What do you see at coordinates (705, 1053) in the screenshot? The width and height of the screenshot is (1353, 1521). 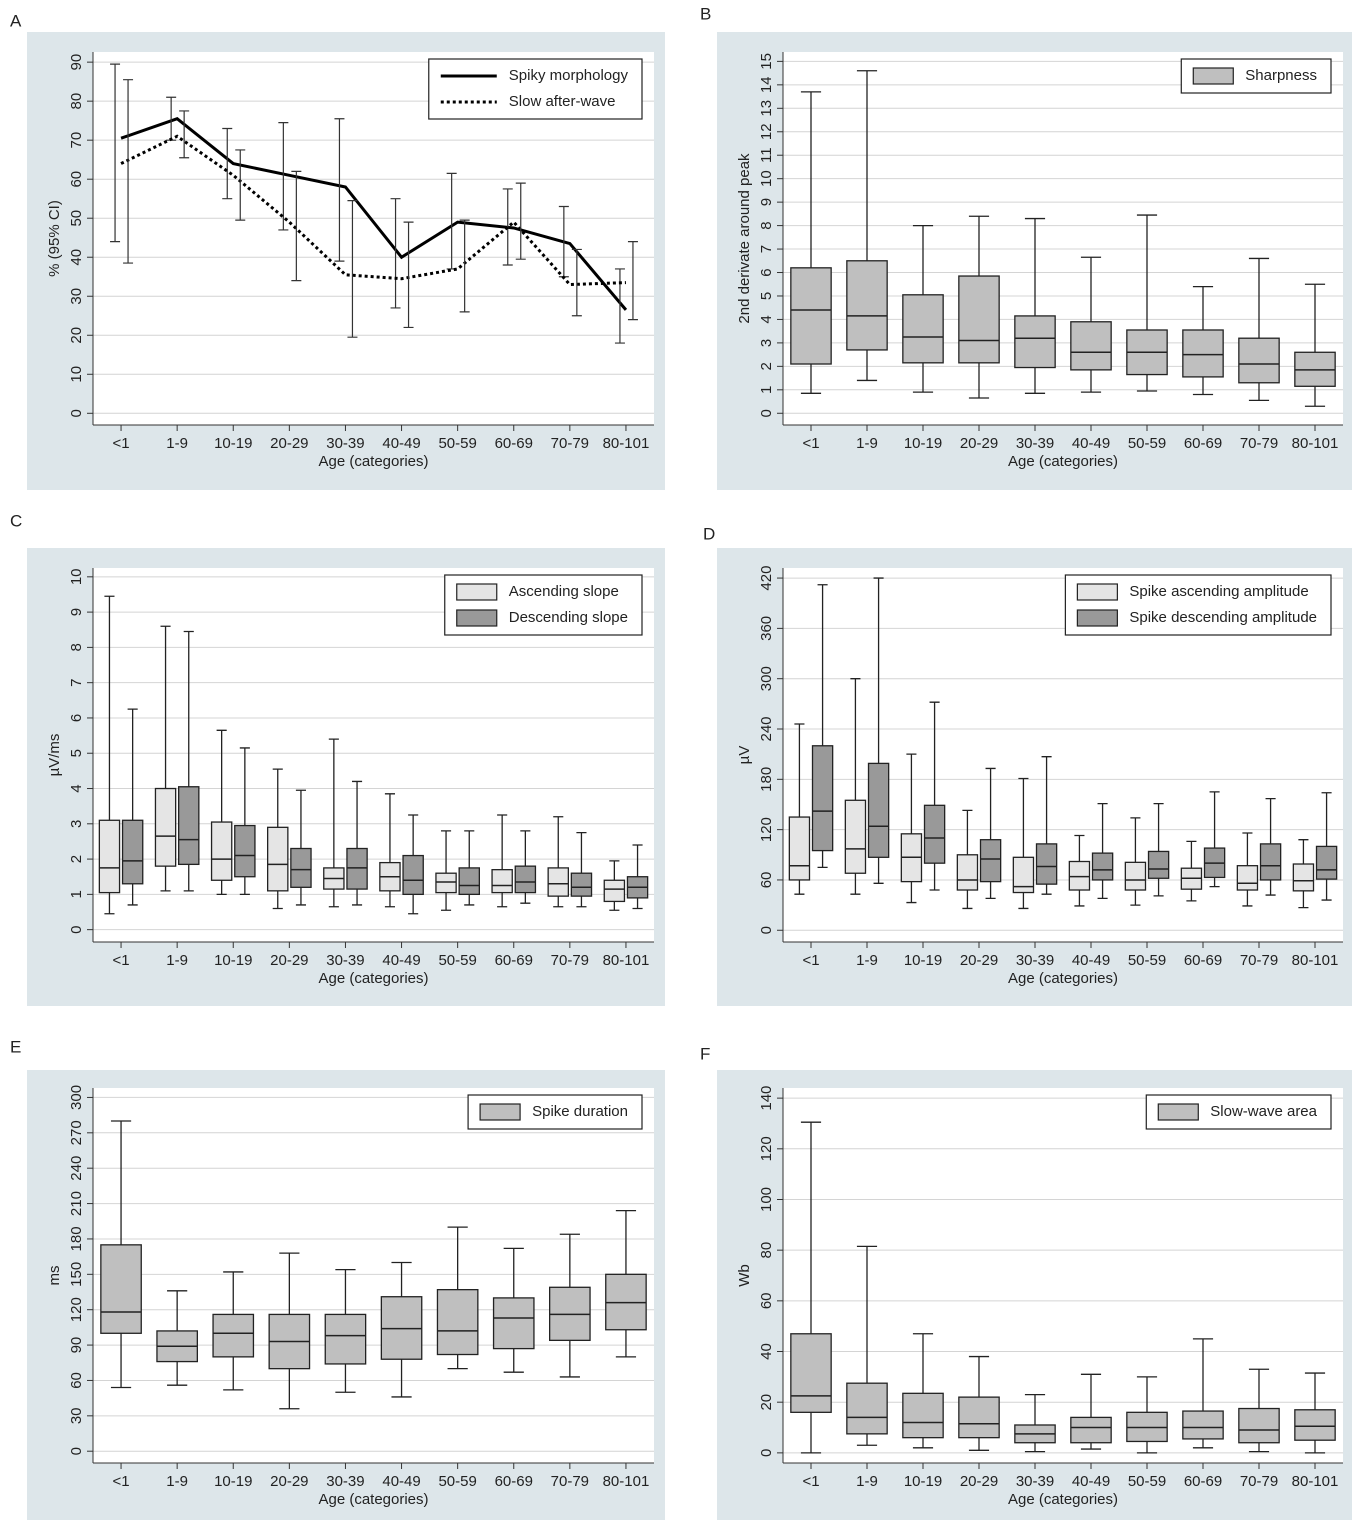 I see `panel-label: F` at bounding box center [705, 1053].